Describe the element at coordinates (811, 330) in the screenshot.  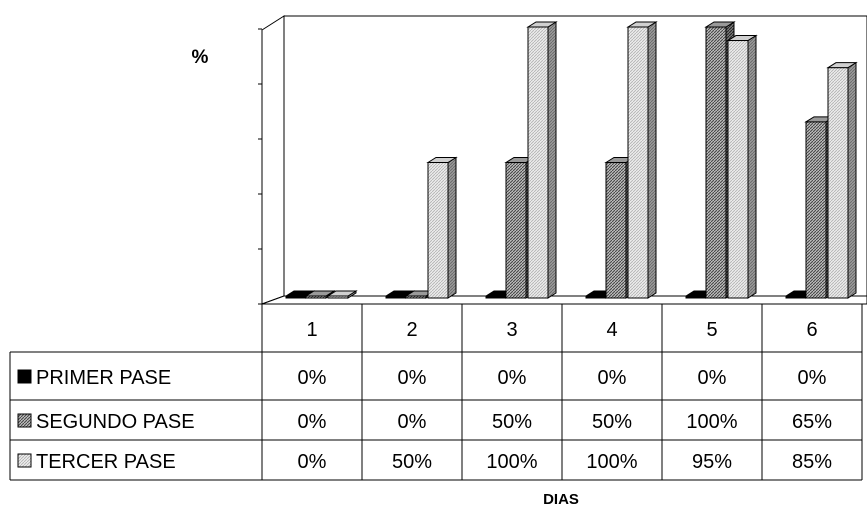
I see `x-tick-label: 6` at that location.